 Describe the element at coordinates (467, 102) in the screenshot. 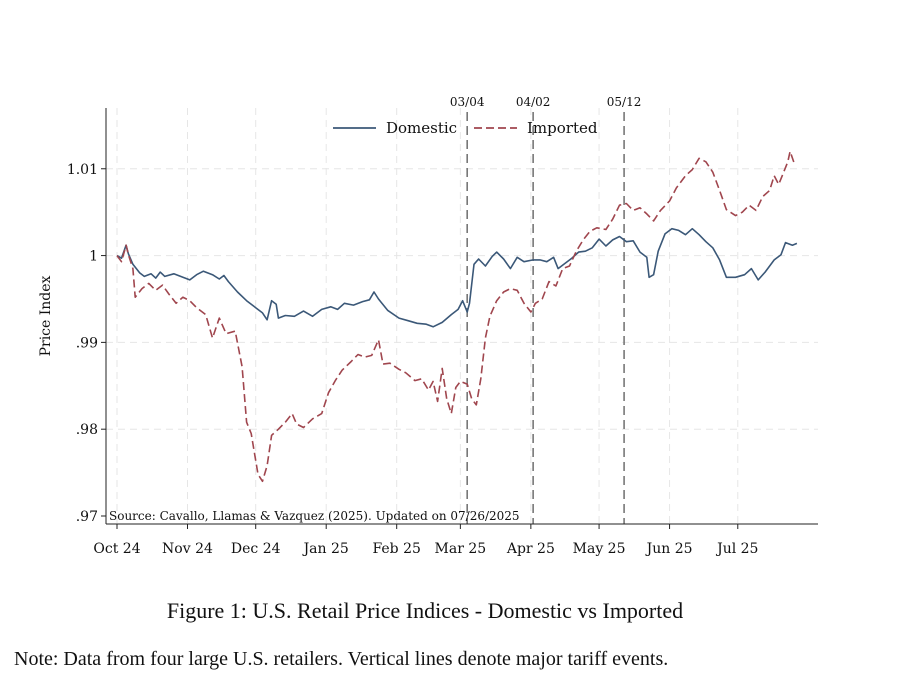

I see `event-label: 03/04` at that location.